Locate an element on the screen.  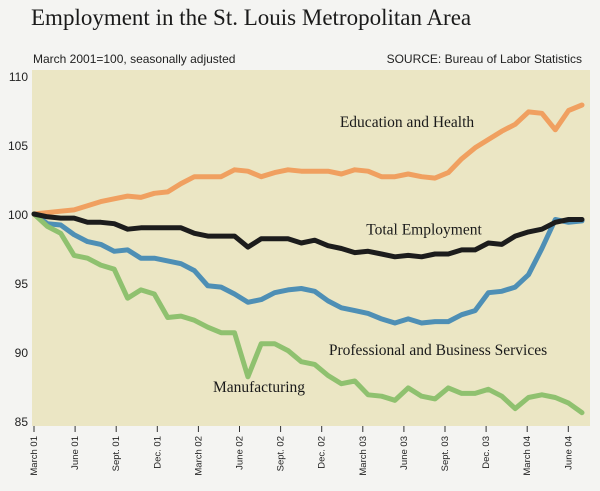
x-tick-label: Dec. 01 is located at coordinates (157, 452).